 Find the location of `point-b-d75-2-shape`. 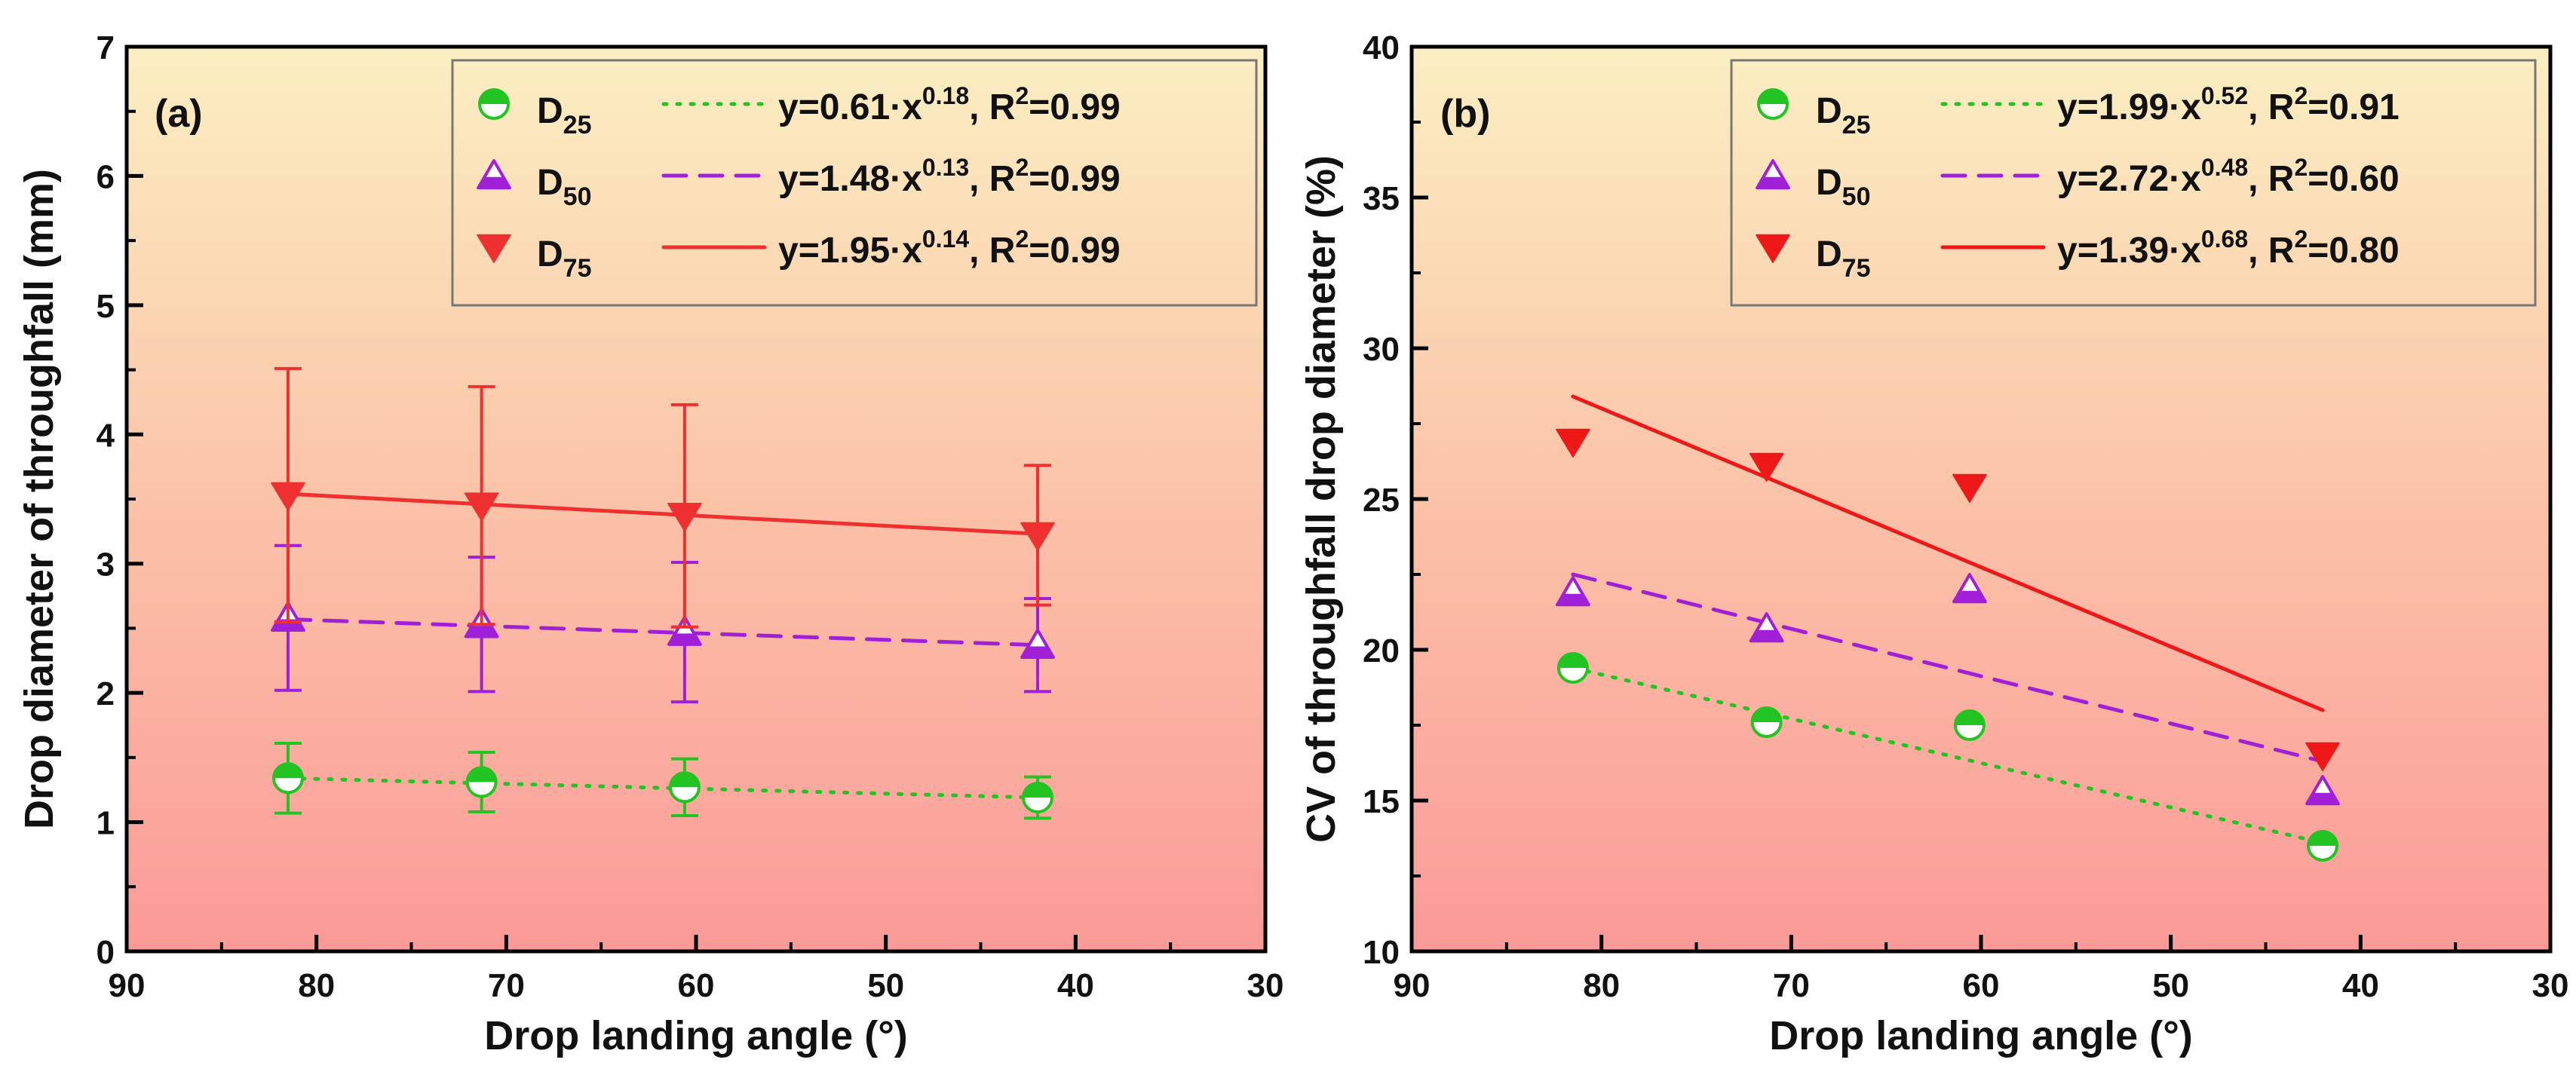

point-b-d75-2-shape is located at coordinates (1969, 488).